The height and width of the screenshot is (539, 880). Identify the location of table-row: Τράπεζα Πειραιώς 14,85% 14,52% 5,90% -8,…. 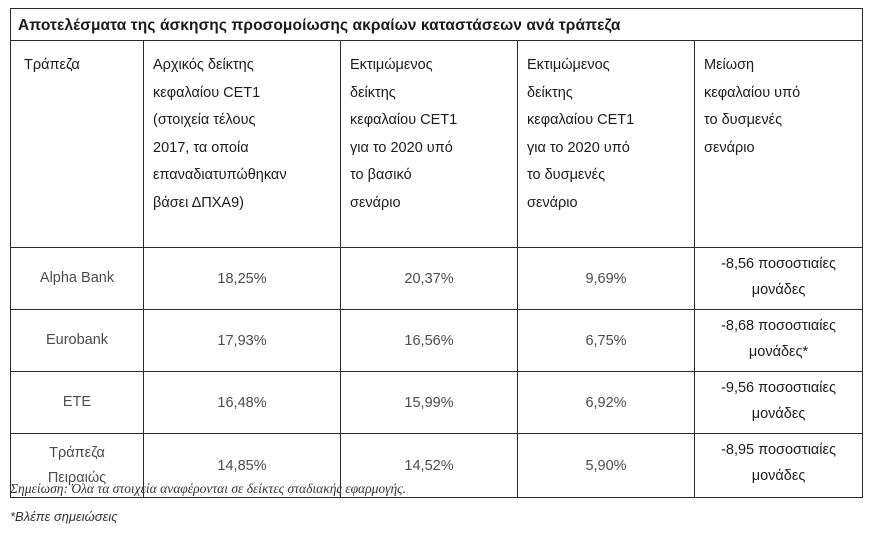
(437, 465).